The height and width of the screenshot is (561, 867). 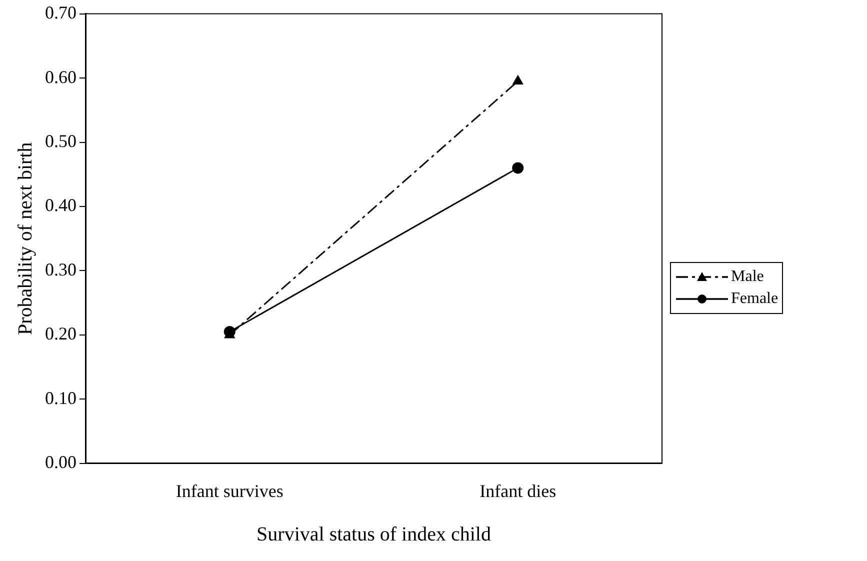 What do you see at coordinates (518, 490) in the screenshot?
I see `x-tick-label: Infant dies` at bounding box center [518, 490].